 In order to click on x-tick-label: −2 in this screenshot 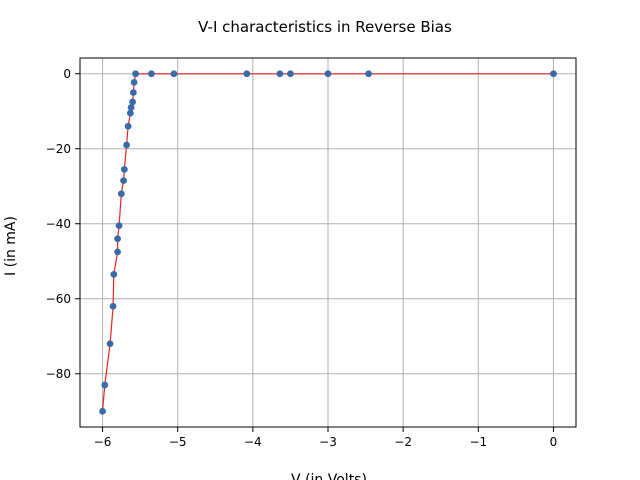, I will do `click(403, 442)`.